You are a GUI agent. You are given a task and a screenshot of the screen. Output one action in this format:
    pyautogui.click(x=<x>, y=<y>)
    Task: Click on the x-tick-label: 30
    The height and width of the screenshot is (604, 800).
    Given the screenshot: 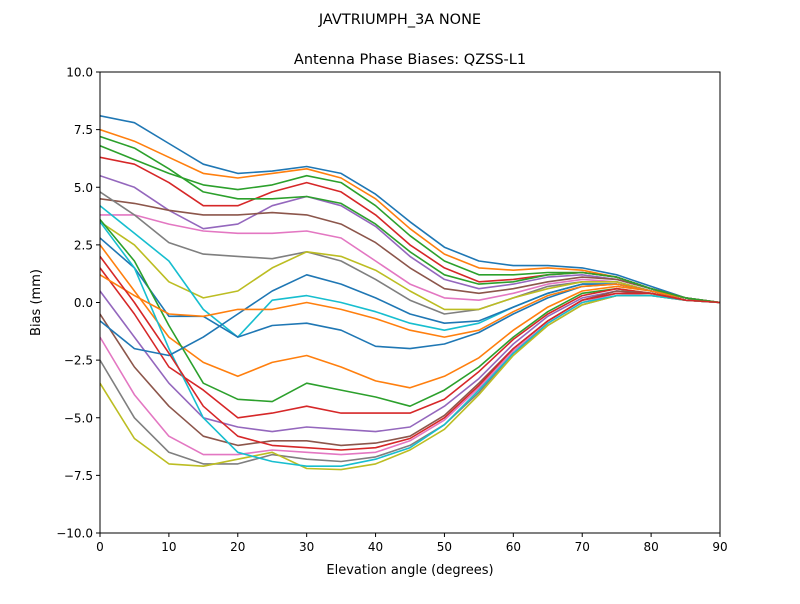 What is the action you would take?
    pyautogui.click(x=306, y=547)
    